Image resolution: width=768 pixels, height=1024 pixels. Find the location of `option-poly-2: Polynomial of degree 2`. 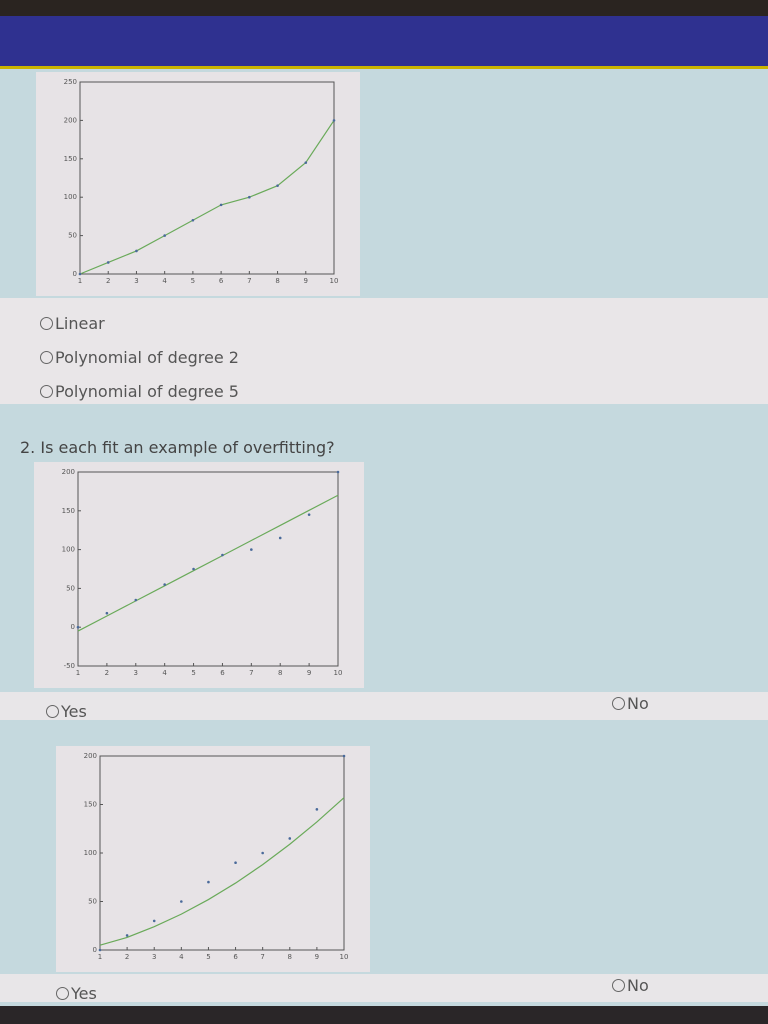

option-poly-2: Polynomial of degree 2 is located at coordinates (139, 357).